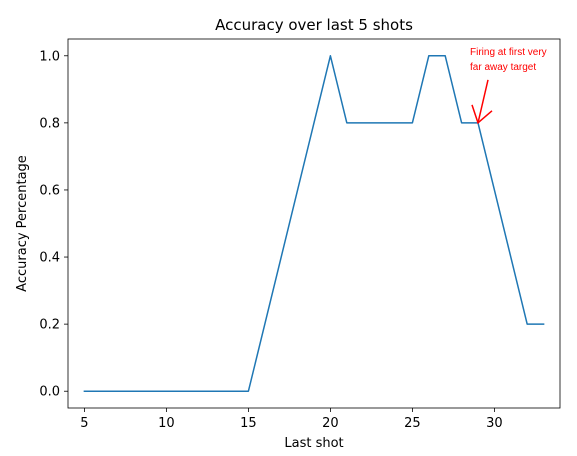  What do you see at coordinates (166, 423) in the screenshot?
I see `x-tick-label: 10` at bounding box center [166, 423].